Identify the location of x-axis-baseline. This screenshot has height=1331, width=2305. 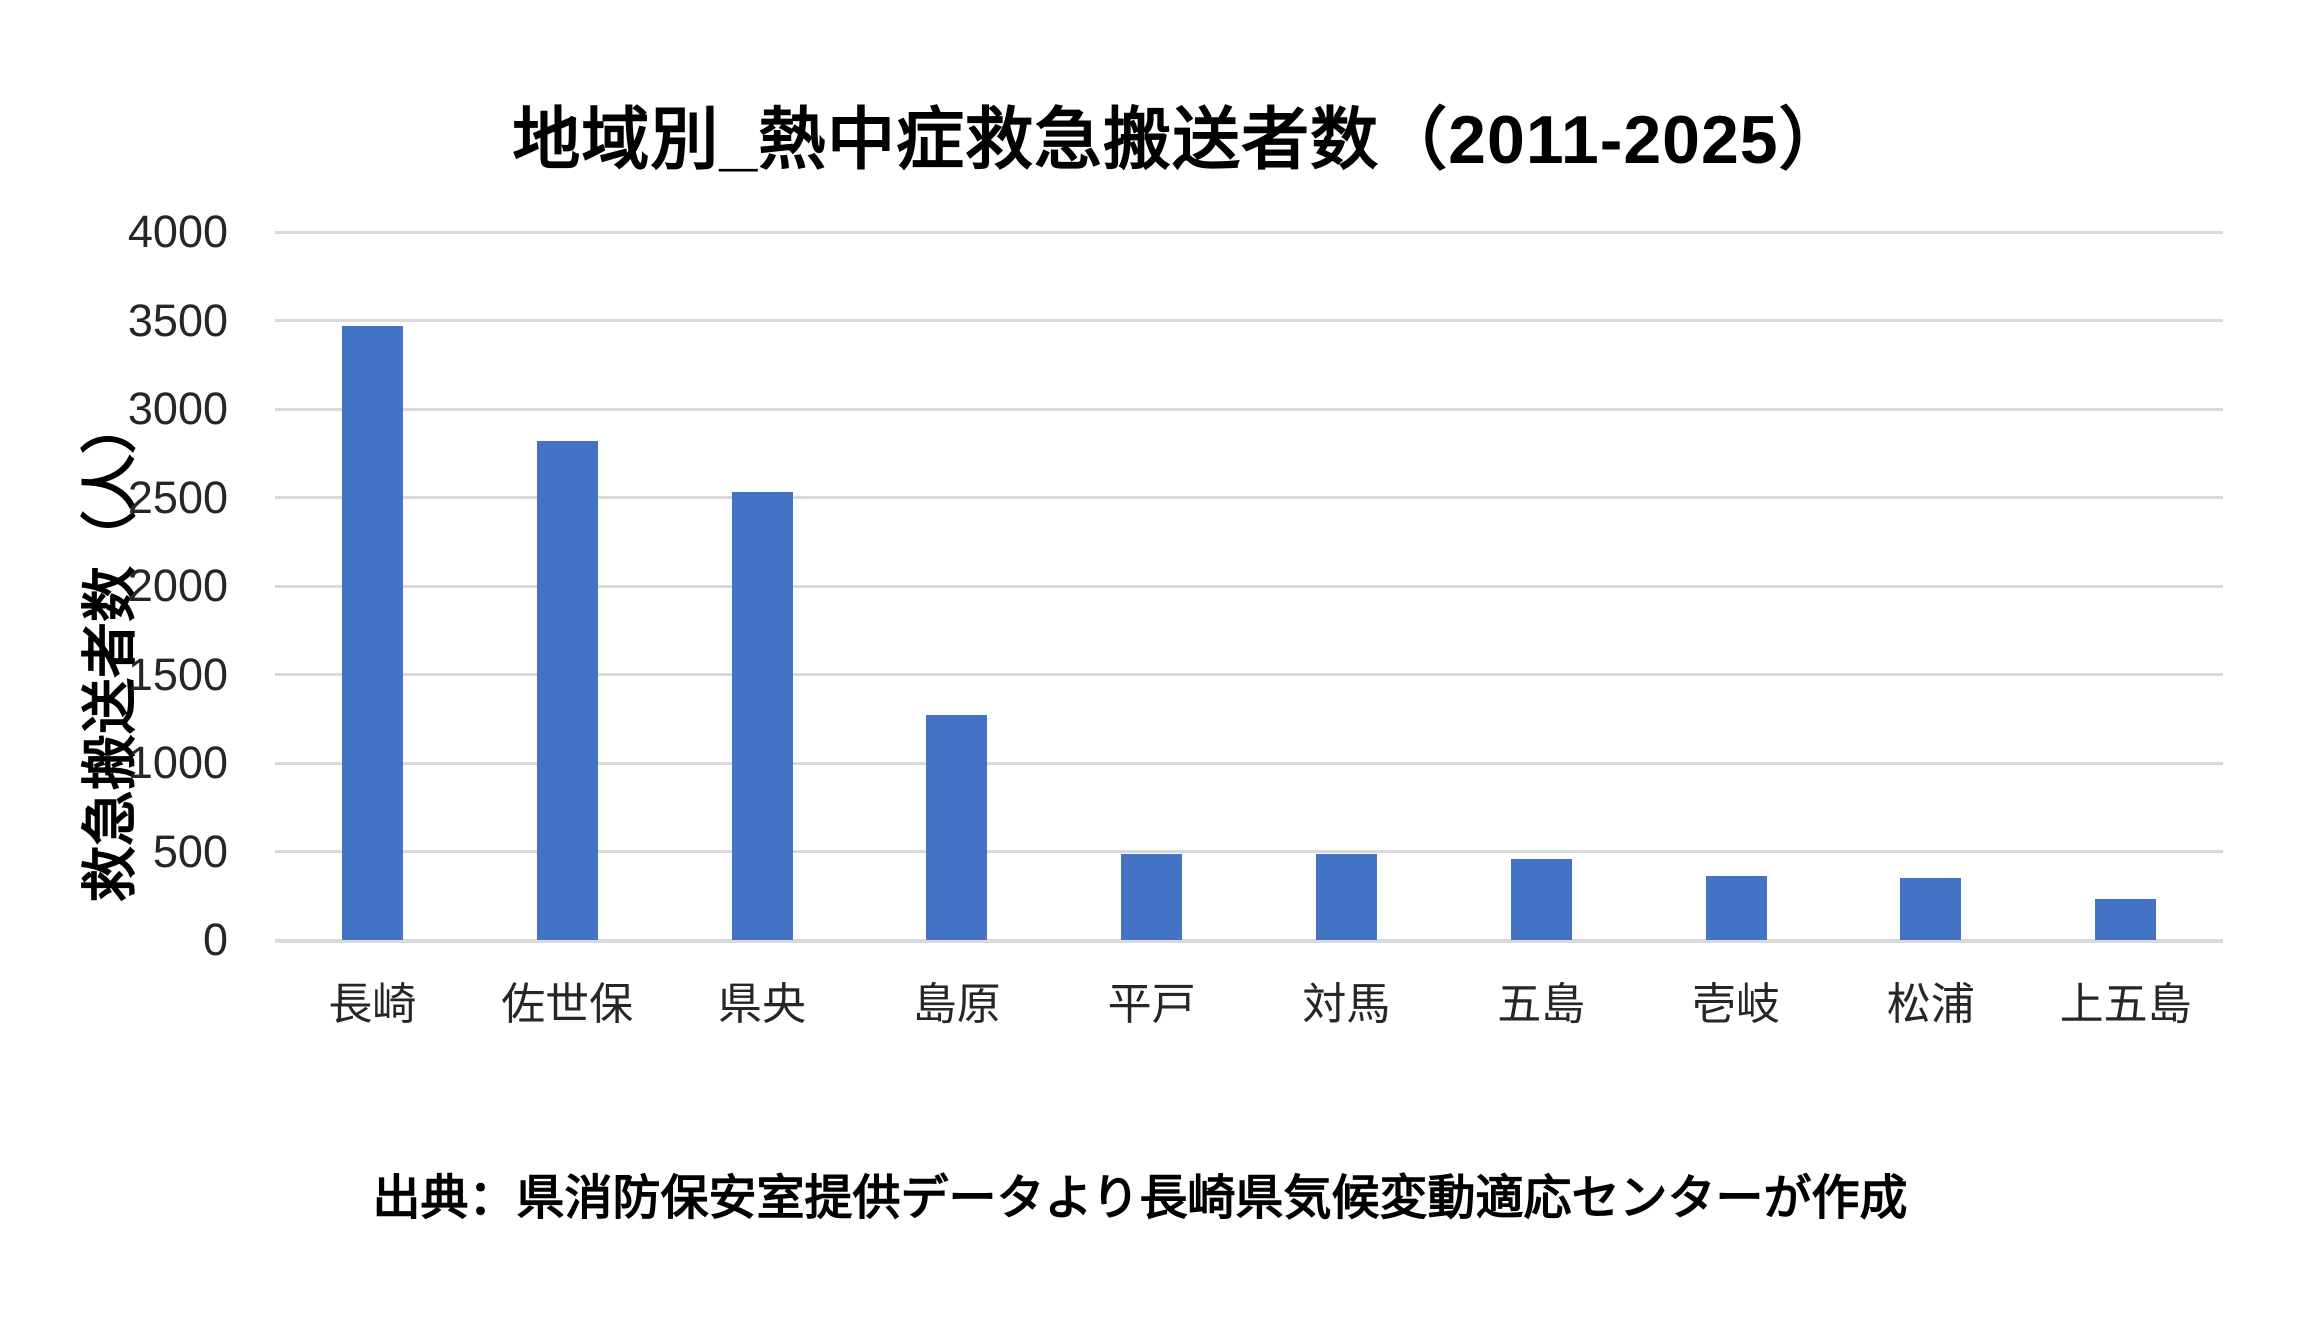
(1249, 940).